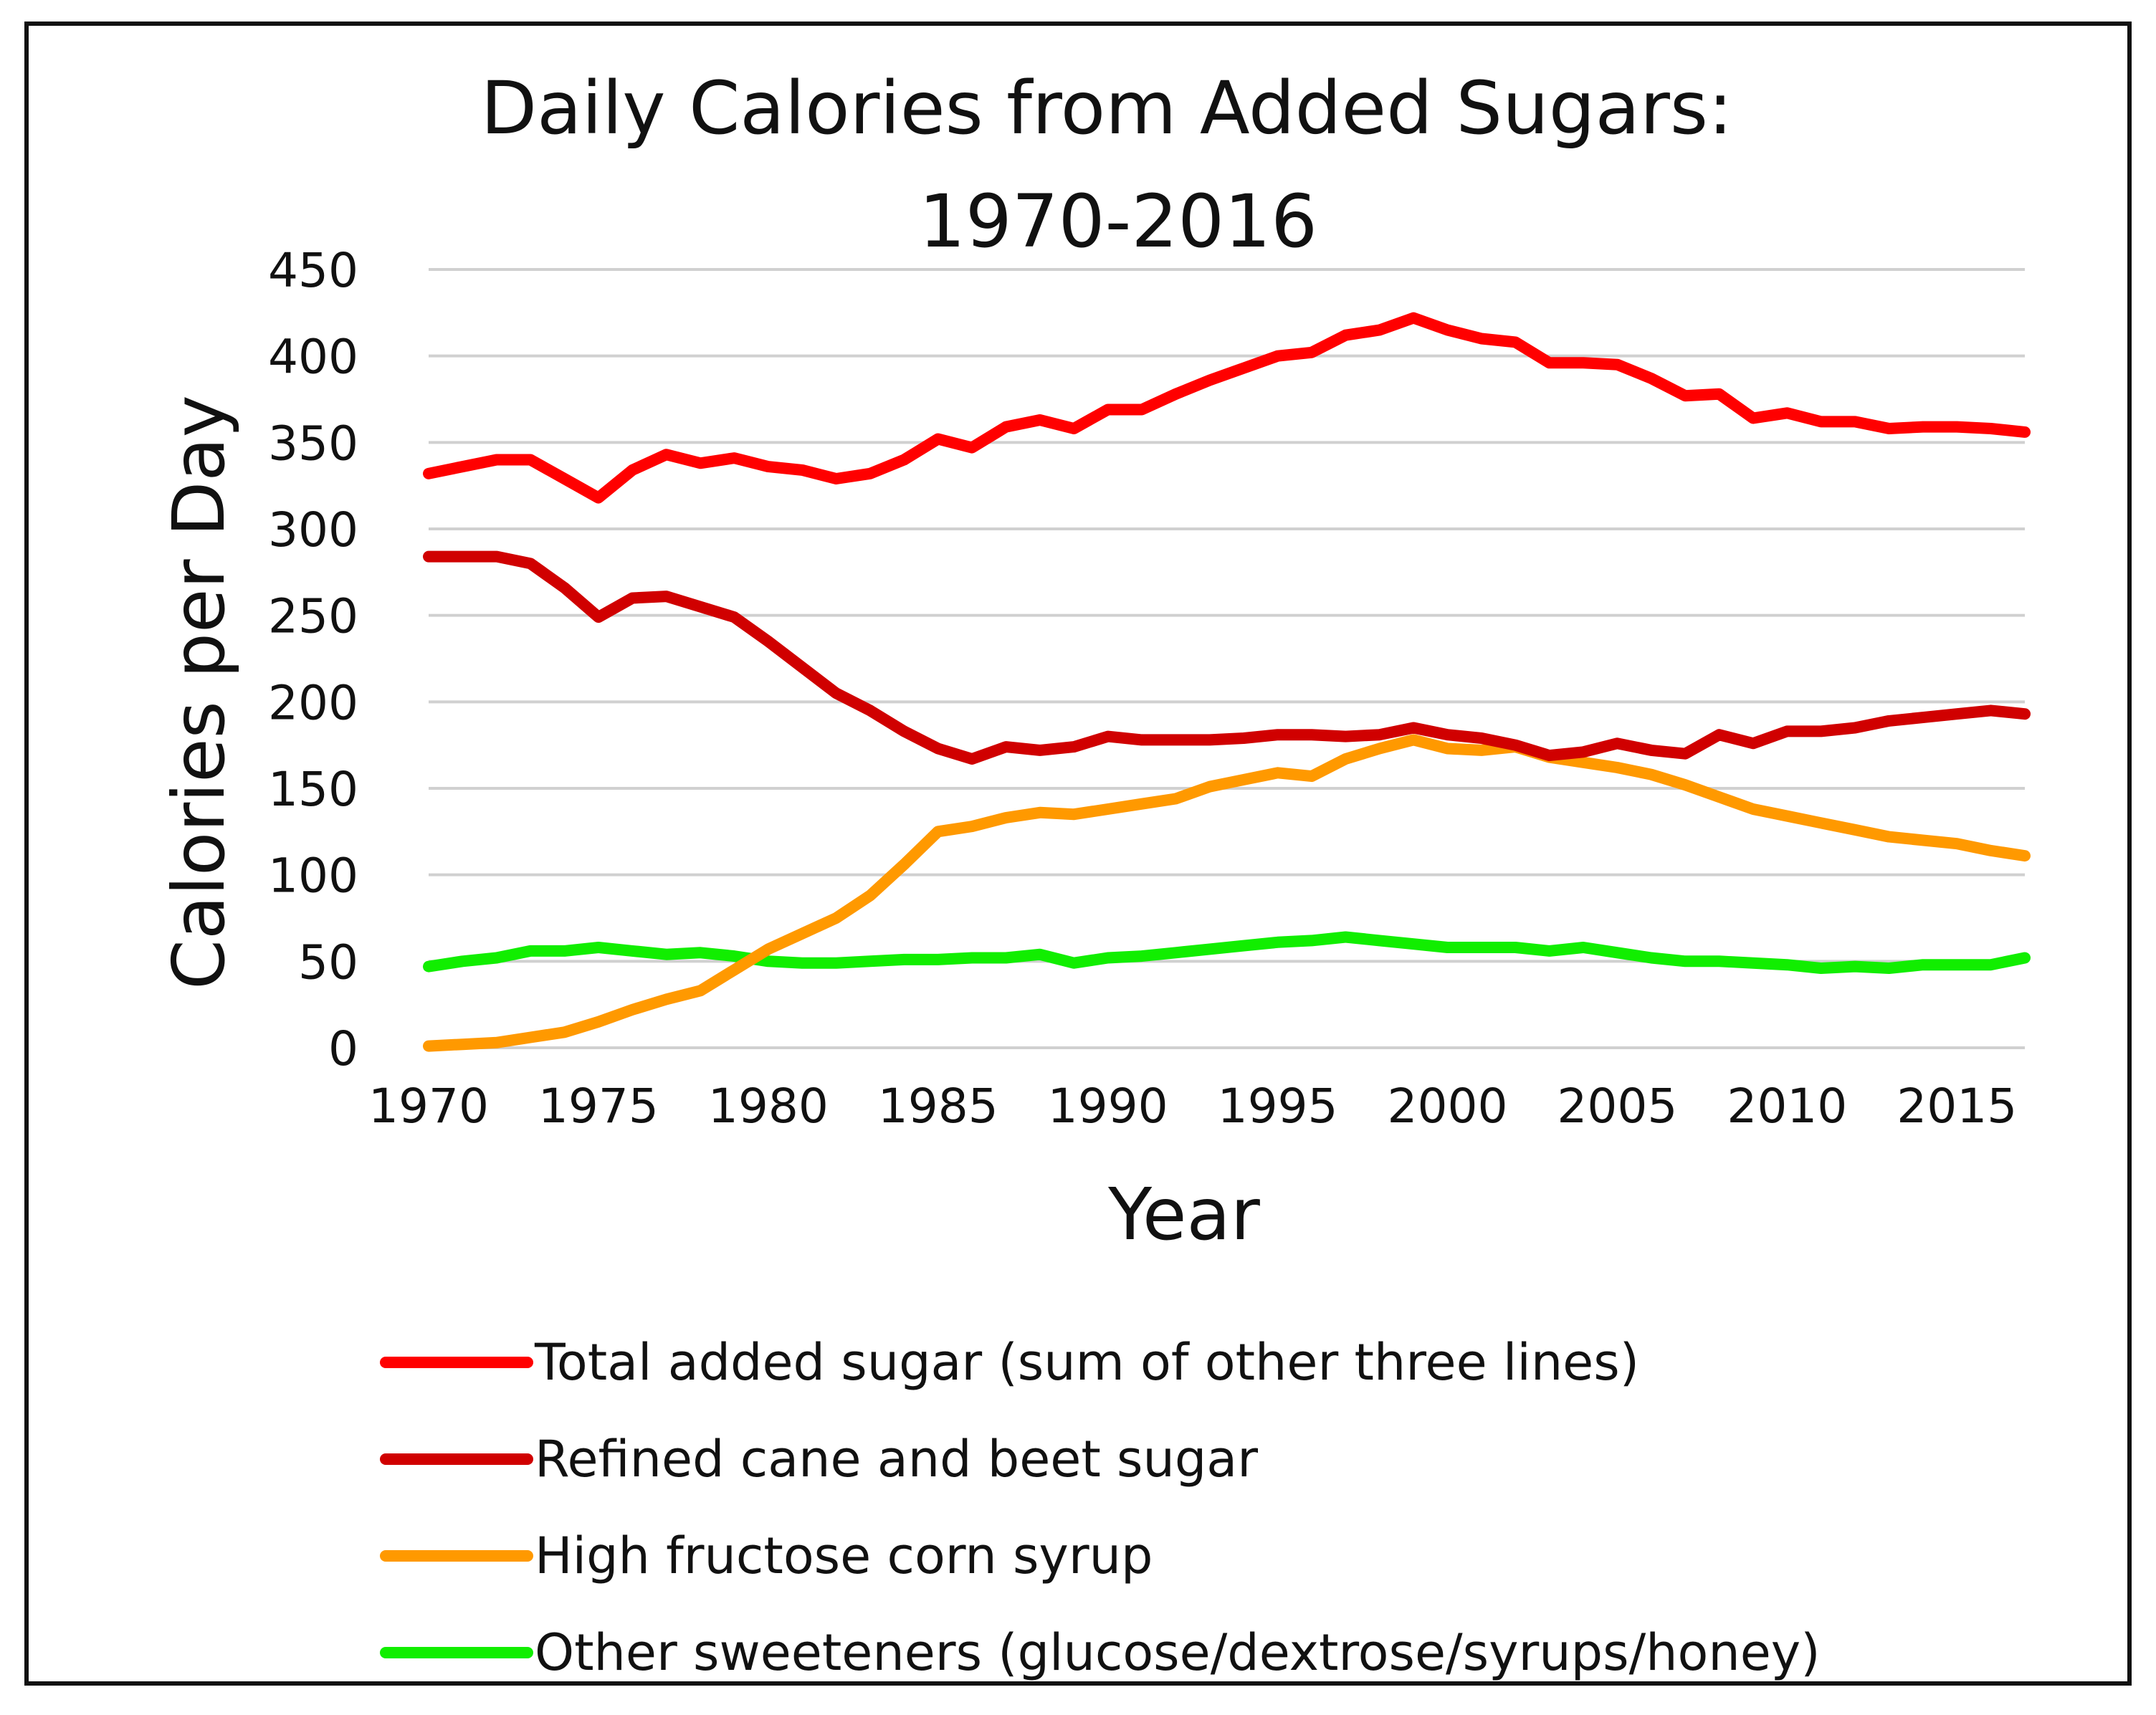 Image resolution: width=2156 pixels, height=1715 pixels. Describe the element at coordinates (1278, 1106) in the screenshot. I see `x-tick-label: 1995` at that location.